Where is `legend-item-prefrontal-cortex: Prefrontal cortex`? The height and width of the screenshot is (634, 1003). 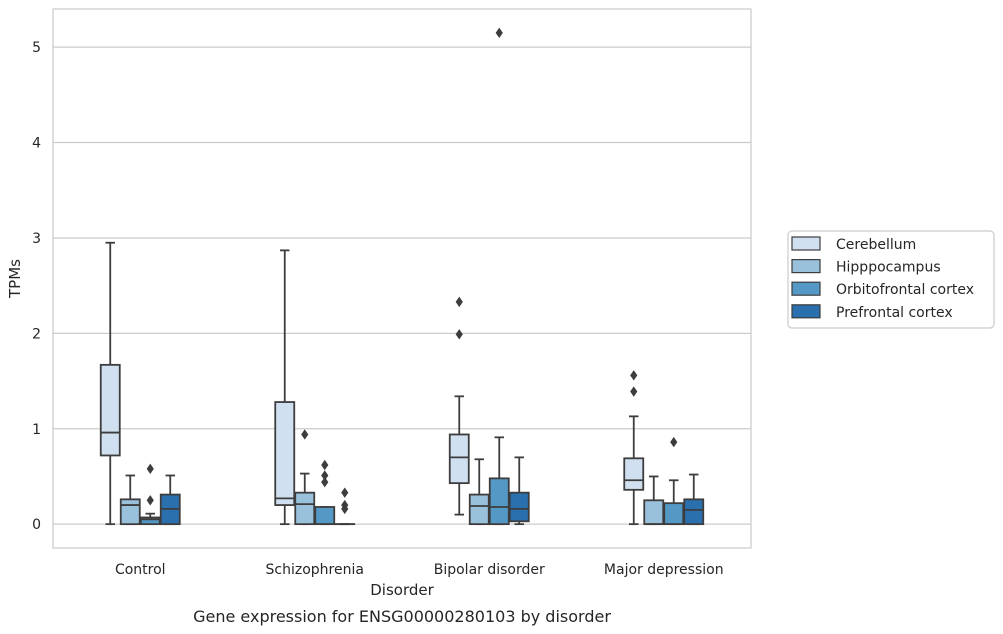 legend-item-prefrontal-cortex: Prefrontal cortex is located at coordinates (872, 312).